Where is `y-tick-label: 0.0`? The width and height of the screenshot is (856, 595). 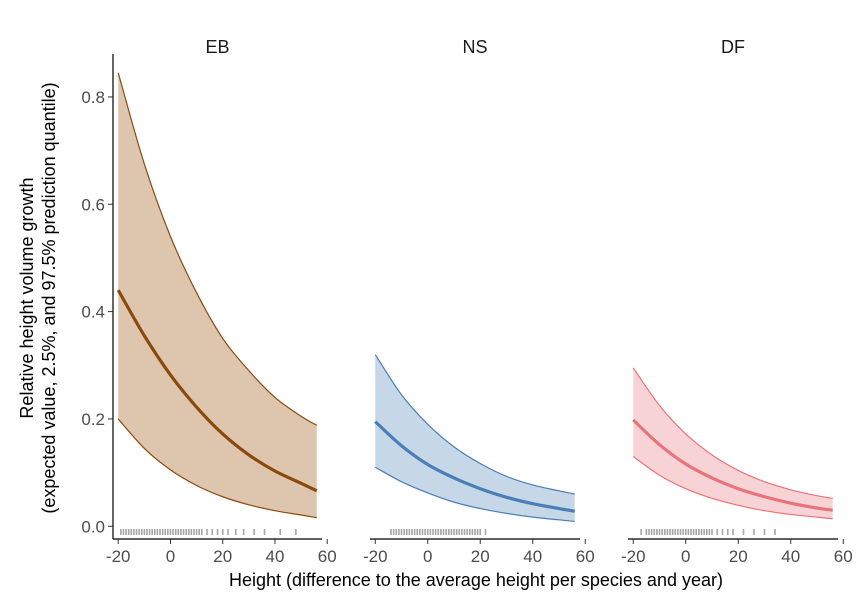 y-tick-label: 0.0 is located at coordinates (93, 526).